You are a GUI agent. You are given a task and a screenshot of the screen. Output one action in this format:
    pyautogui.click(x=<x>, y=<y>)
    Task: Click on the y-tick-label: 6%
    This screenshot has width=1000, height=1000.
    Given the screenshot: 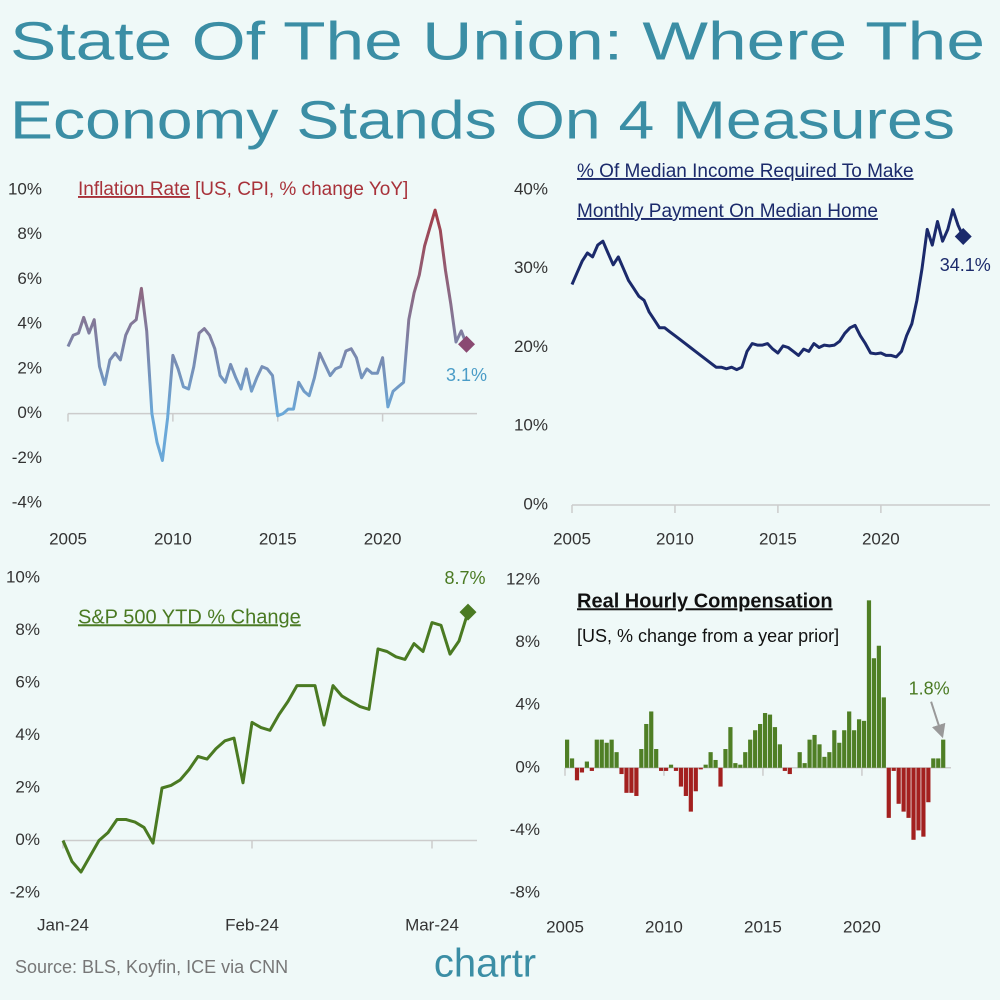 What is the action you would take?
    pyautogui.click(x=27, y=681)
    